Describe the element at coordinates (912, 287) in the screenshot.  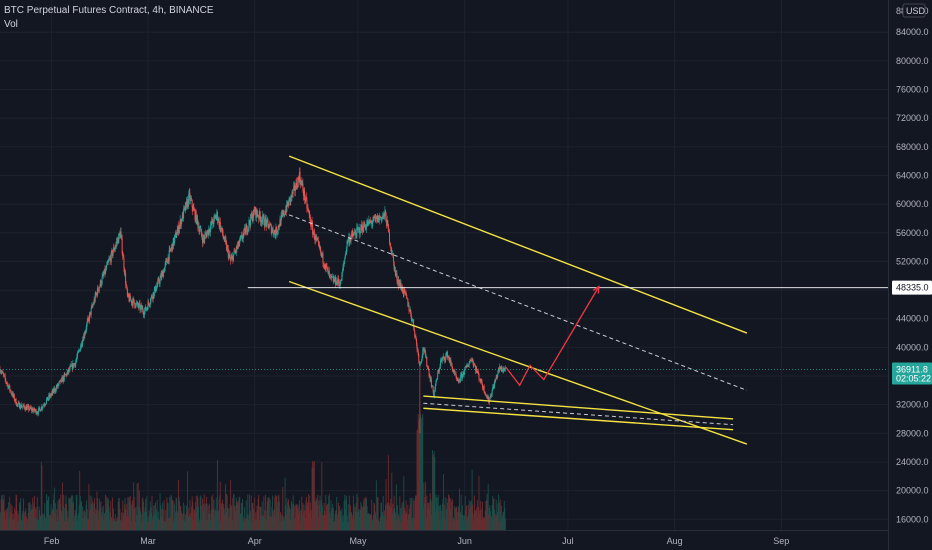
I see `horizontal-level-tag` at that location.